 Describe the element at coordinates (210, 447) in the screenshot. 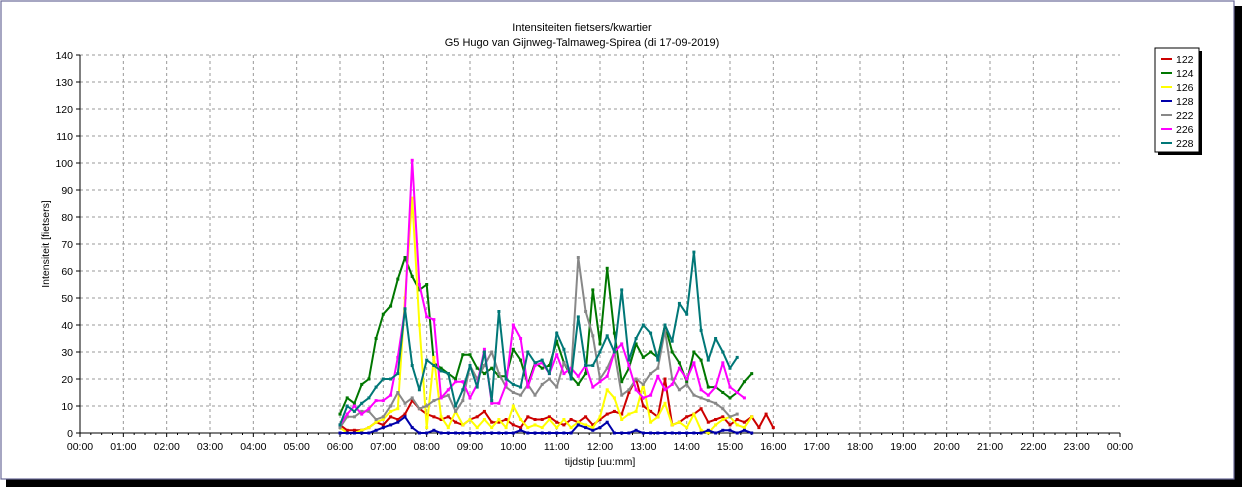

I see `x-tick-label: 03:00` at that location.